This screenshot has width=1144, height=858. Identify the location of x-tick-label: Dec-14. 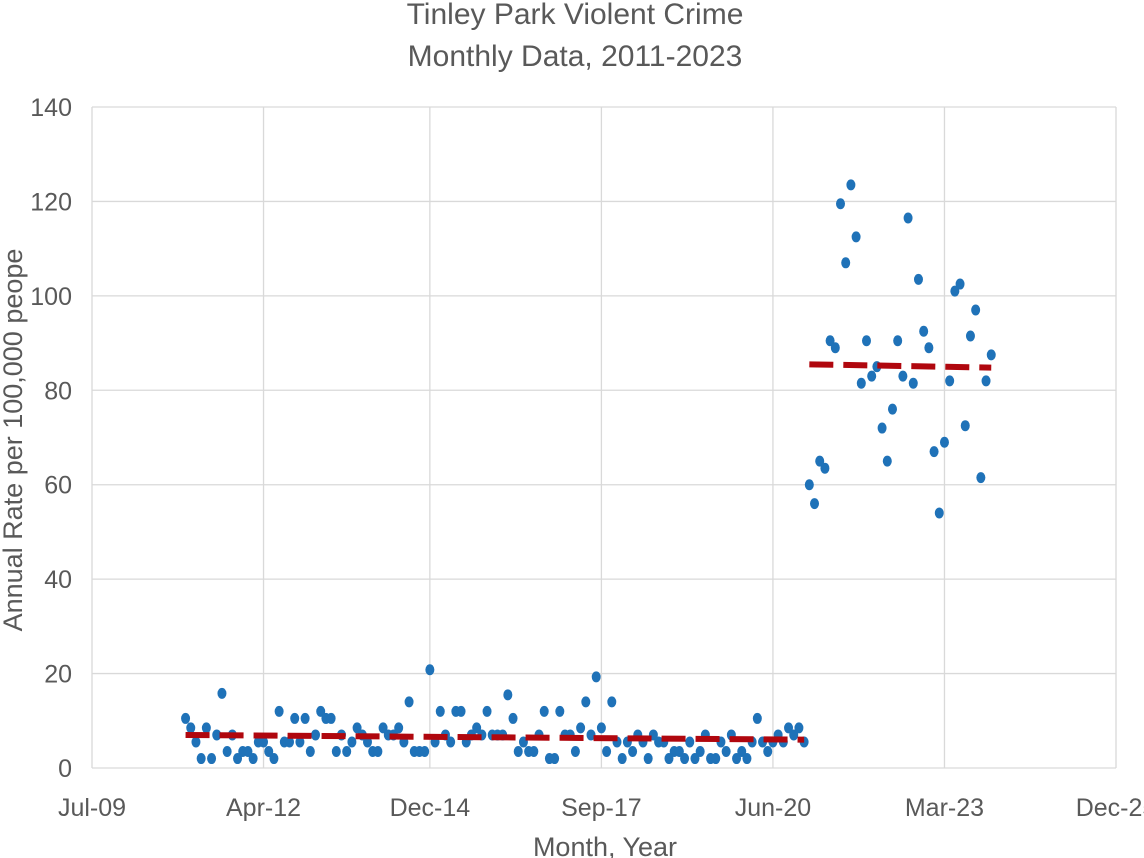
(430, 808).